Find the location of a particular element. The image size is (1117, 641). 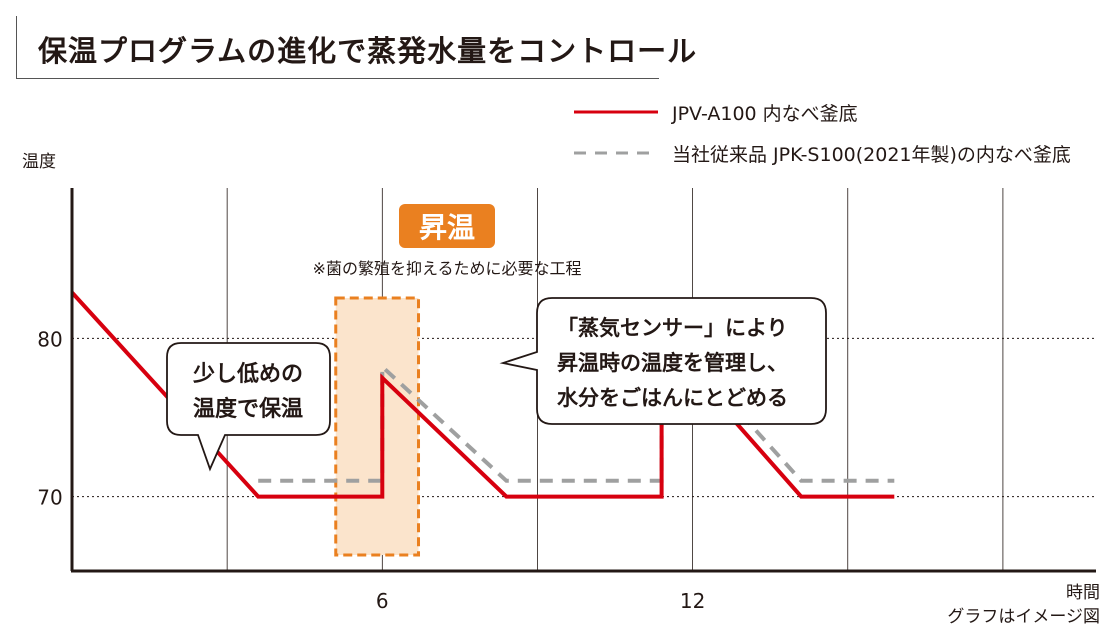

callout-left-bubble is located at coordinates (248, 407).